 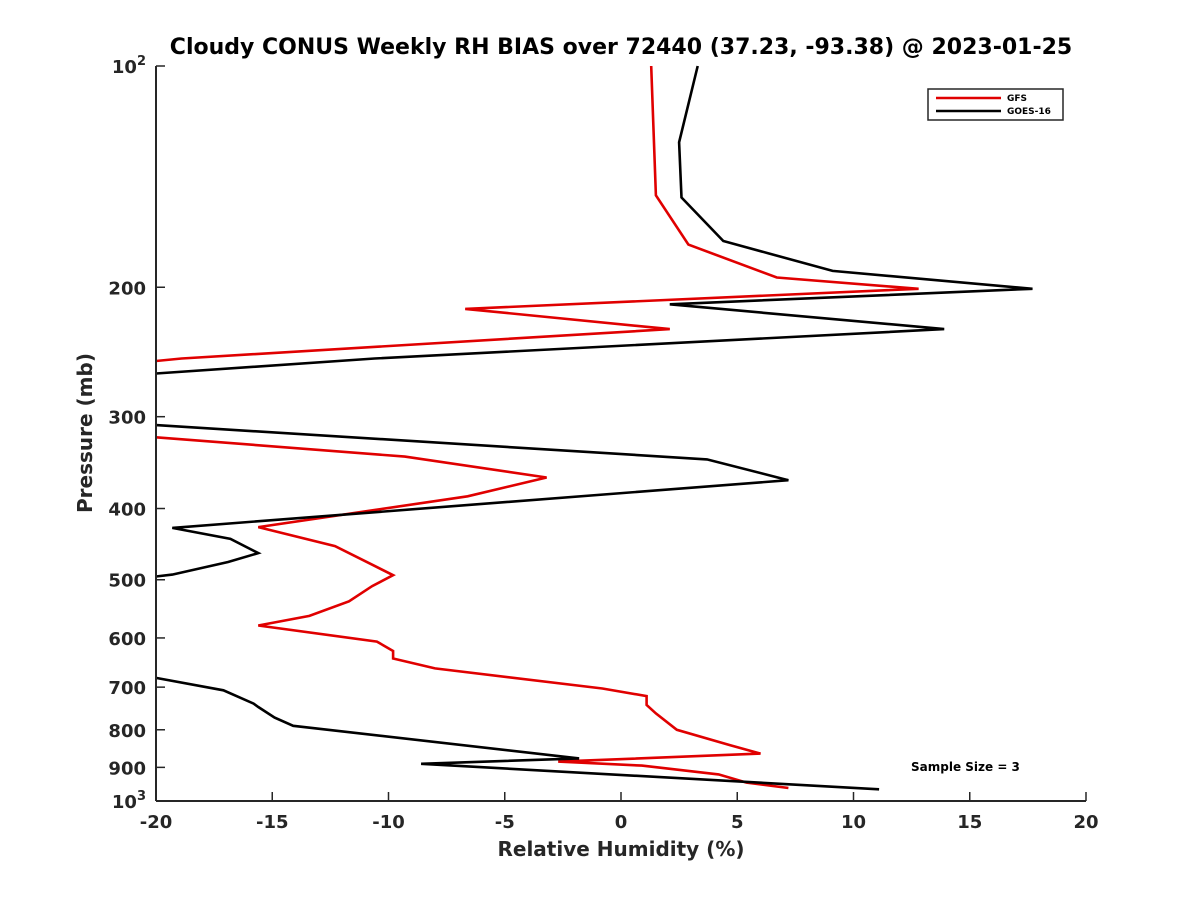 What do you see at coordinates (141, 796) in the screenshot?
I see `y-tick-label-exponent: 3` at bounding box center [141, 796].